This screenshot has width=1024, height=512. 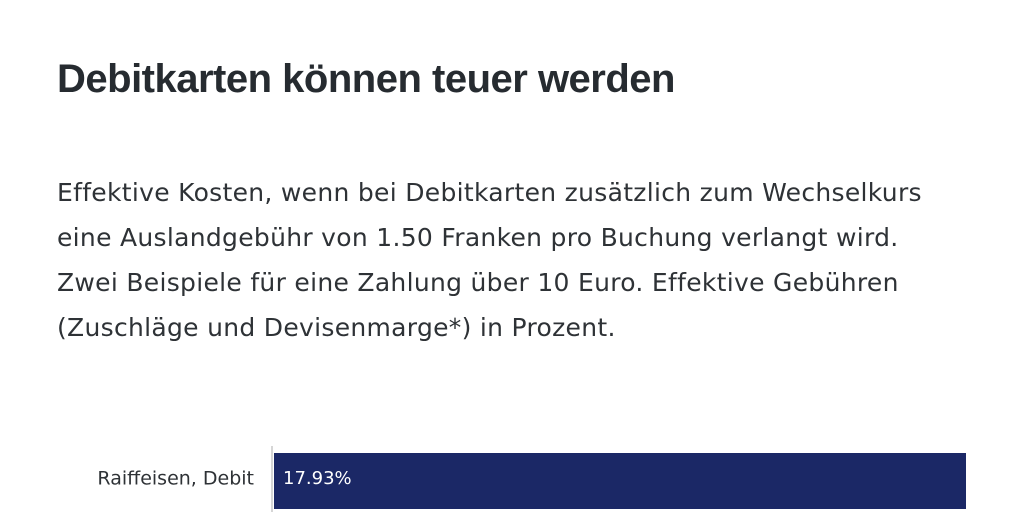 I want to click on value-label: 17.93%, so click(x=317, y=478).